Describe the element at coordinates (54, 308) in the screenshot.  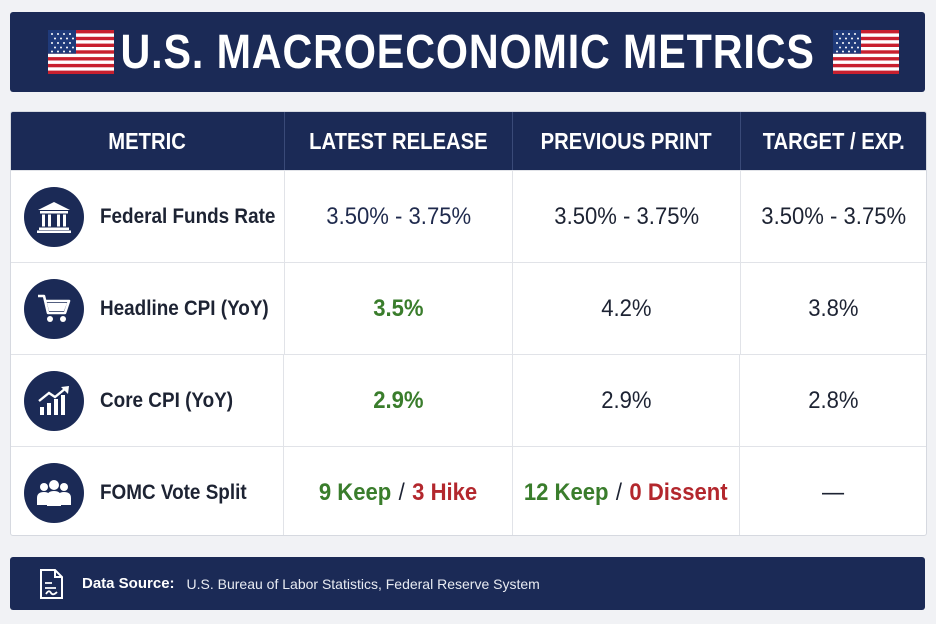
I see `shopping-cart-icon` at that location.